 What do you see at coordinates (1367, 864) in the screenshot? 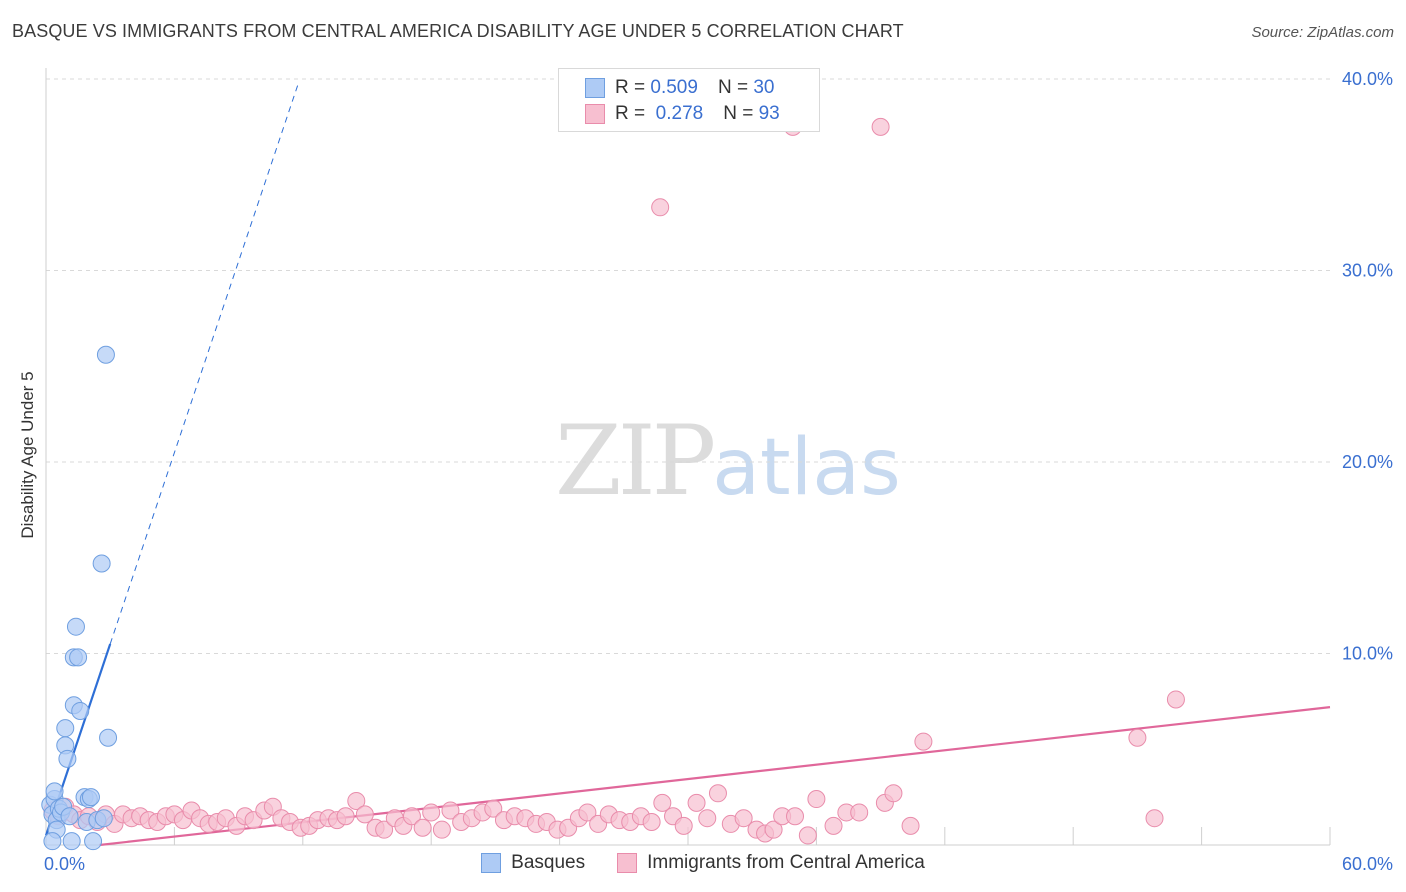
I see `x-tick-label: 60.0%` at bounding box center [1367, 864].